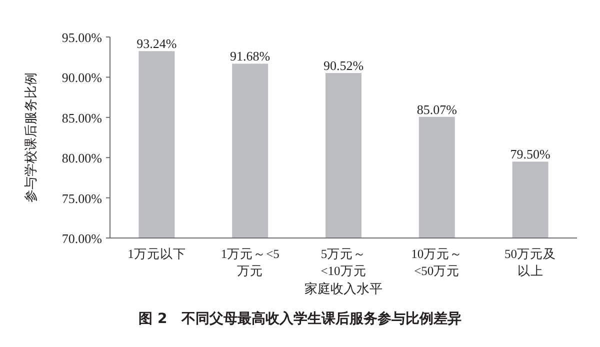 This screenshot has width=600, height=347. What do you see at coordinates (82, 238) in the screenshot?
I see `y-tick-label: 70.00%` at bounding box center [82, 238].